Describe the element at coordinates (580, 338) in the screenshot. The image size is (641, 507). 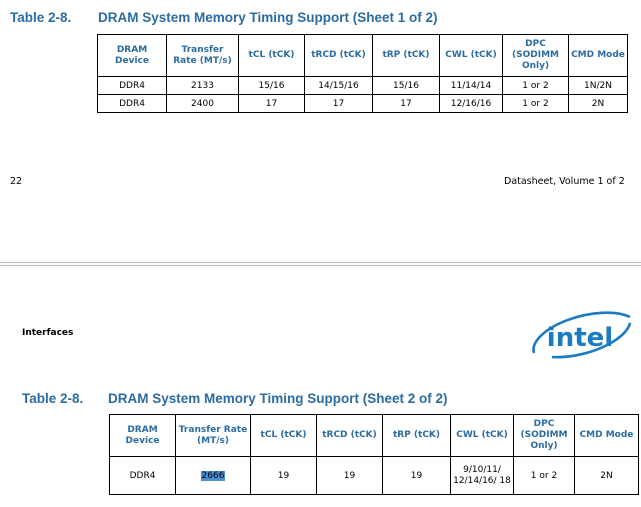
I see `svg-text: intel` at that location.